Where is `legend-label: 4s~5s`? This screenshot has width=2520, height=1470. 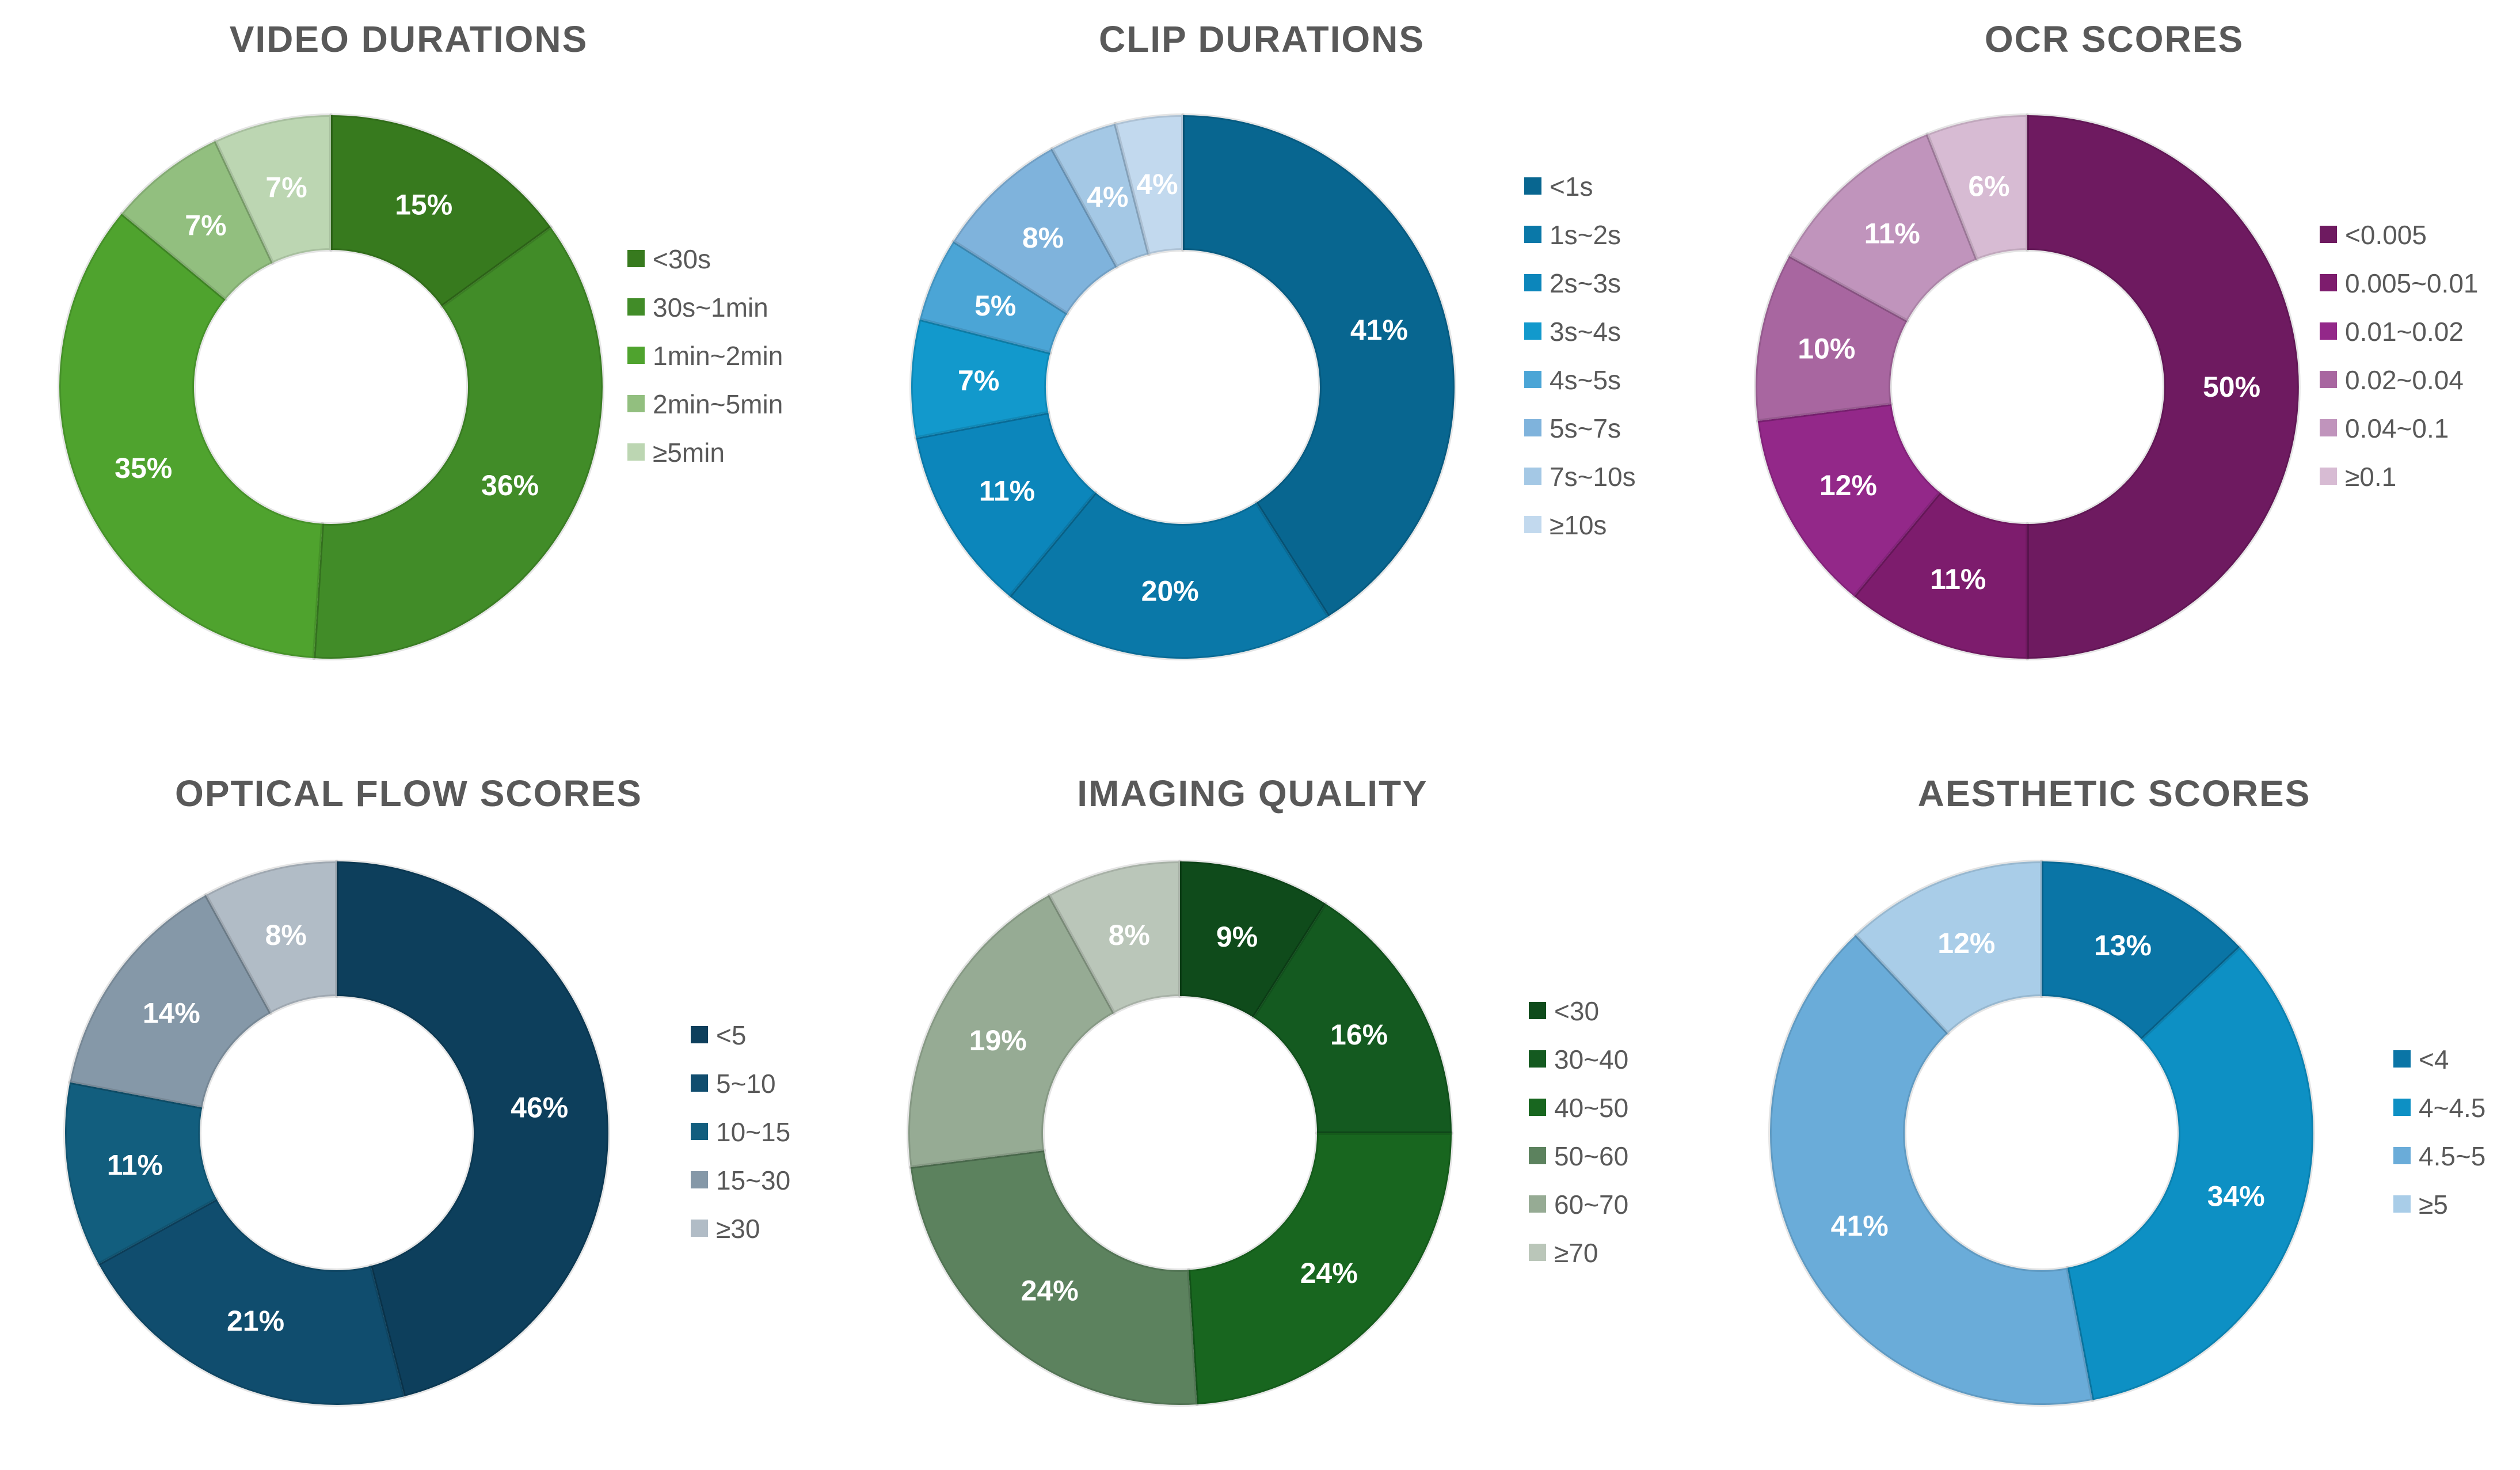 legend-label: 4s~5s is located at coordinates (1585, 380).